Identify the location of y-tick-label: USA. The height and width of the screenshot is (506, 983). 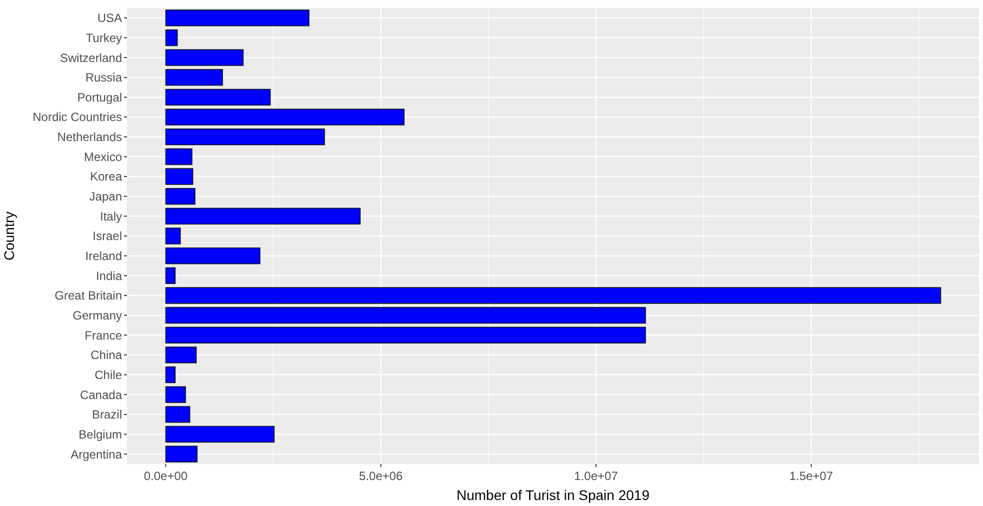
(109, 18).